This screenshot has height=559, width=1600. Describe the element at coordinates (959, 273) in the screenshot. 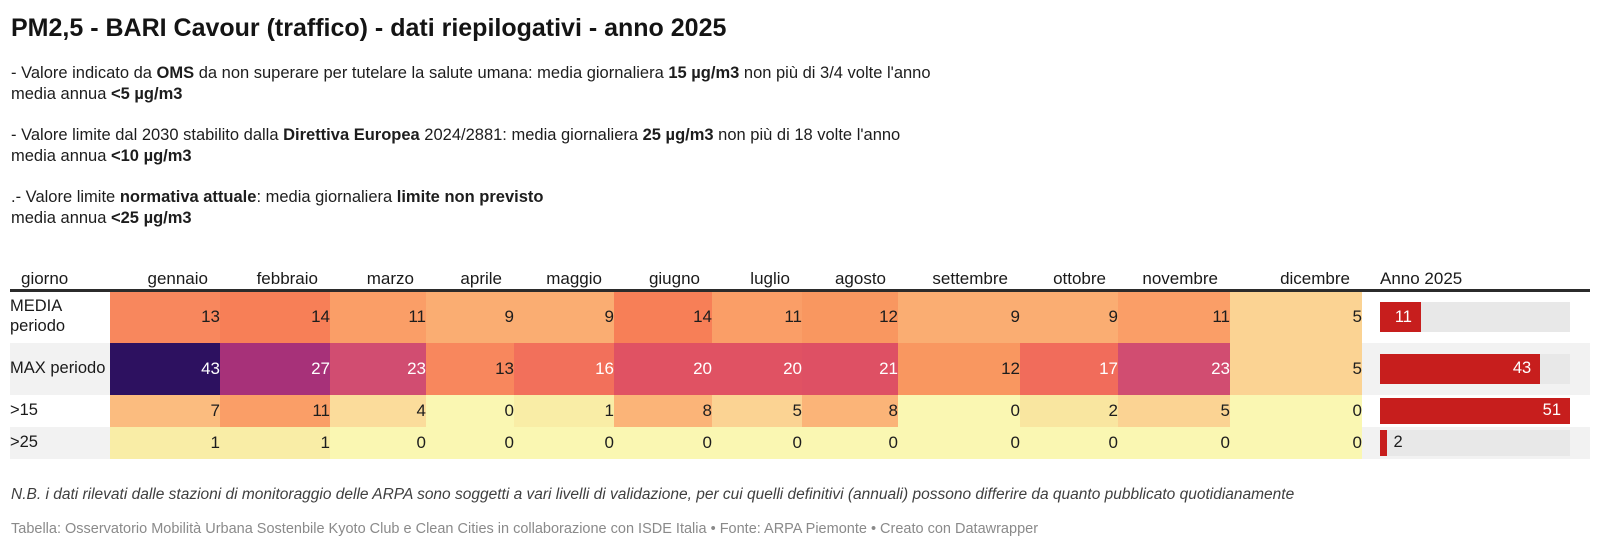

I see `column-header-settembre: settembre` at that location.